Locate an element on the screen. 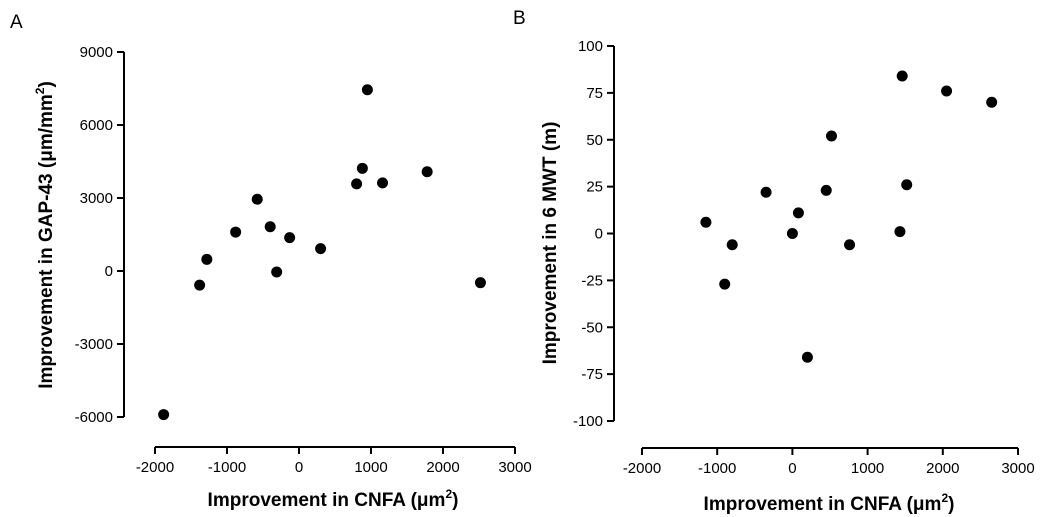 The image size is (1040, 517). y-axis-title-b: Improvement in 6 MWT (m) is located at coordinates (550, 243).